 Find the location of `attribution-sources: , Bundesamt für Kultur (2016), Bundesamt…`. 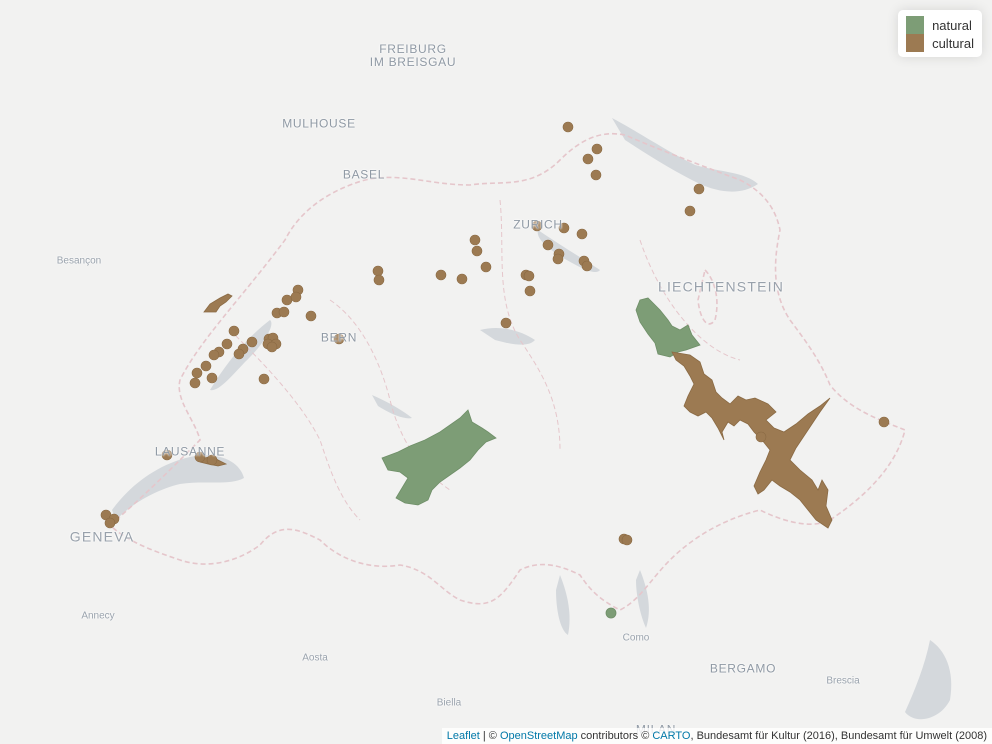

attribution-sources: , Bundesamt für Kultur (2016), Bundesamt… is located at coordinates (838, 736).